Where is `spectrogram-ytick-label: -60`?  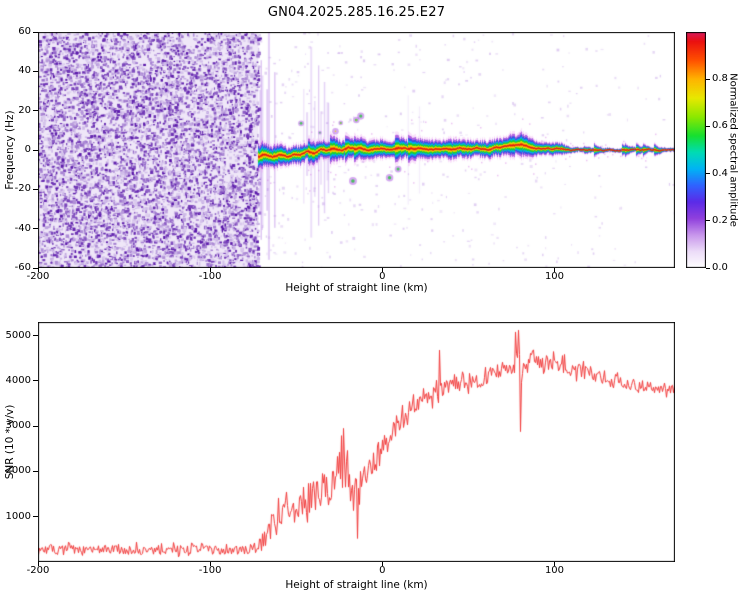 spectrogram-ytick-label: -60 is located at coordinates (22, 267).